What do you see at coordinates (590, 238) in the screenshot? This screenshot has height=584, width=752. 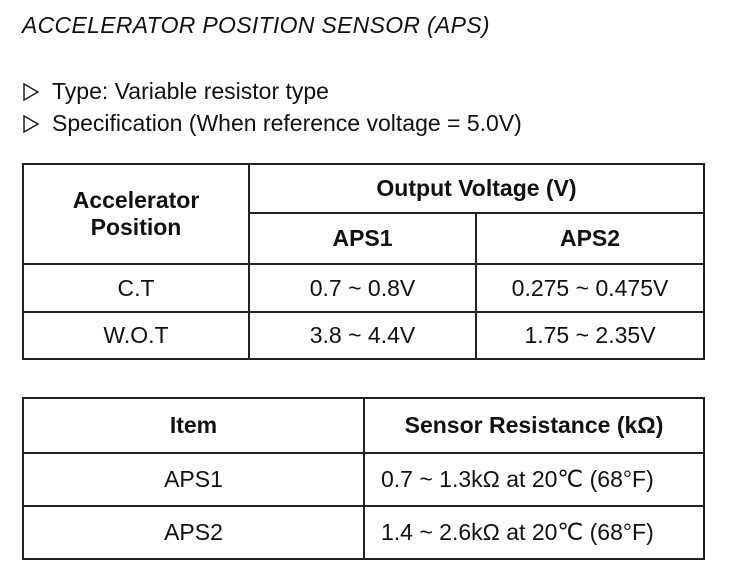 I see `header-cell: APS2` at bounding box center [590, 238].